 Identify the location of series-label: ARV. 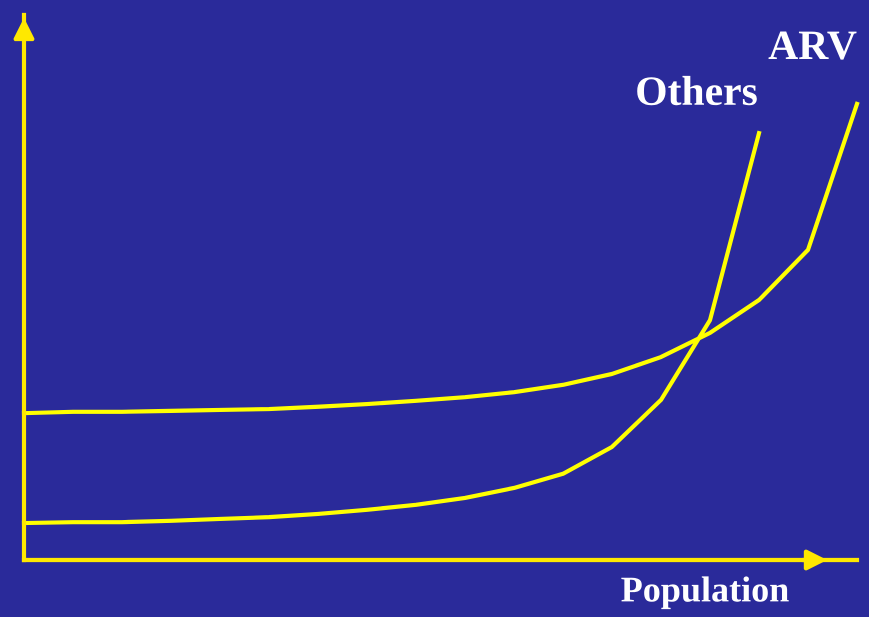
(812, 45).